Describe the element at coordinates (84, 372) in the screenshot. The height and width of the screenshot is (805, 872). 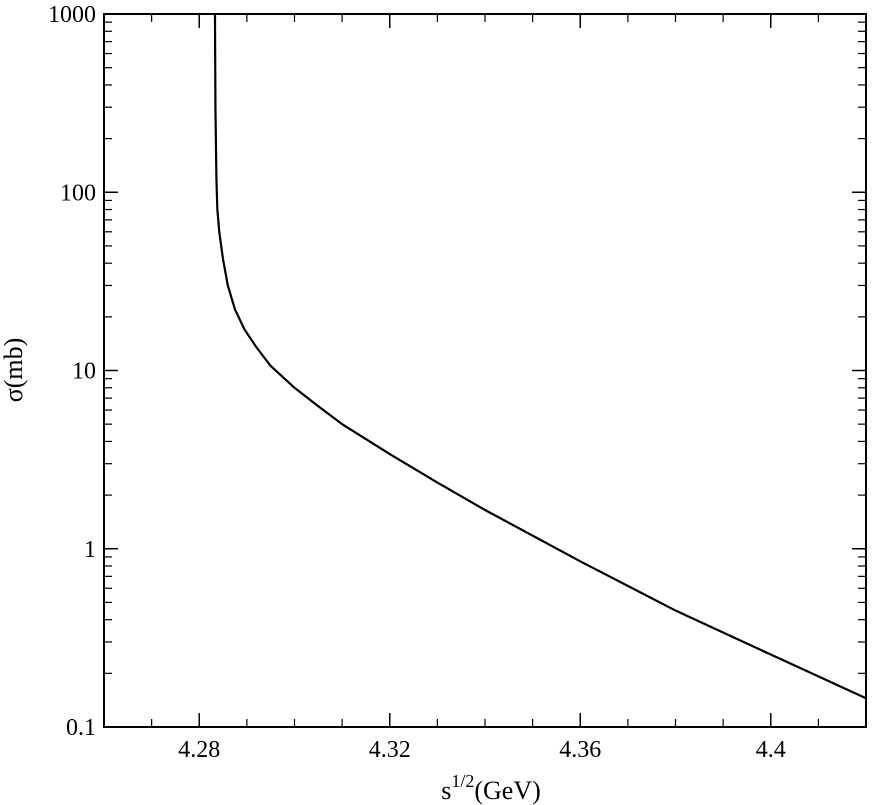
I see `y-tick-label: 10` at that location.